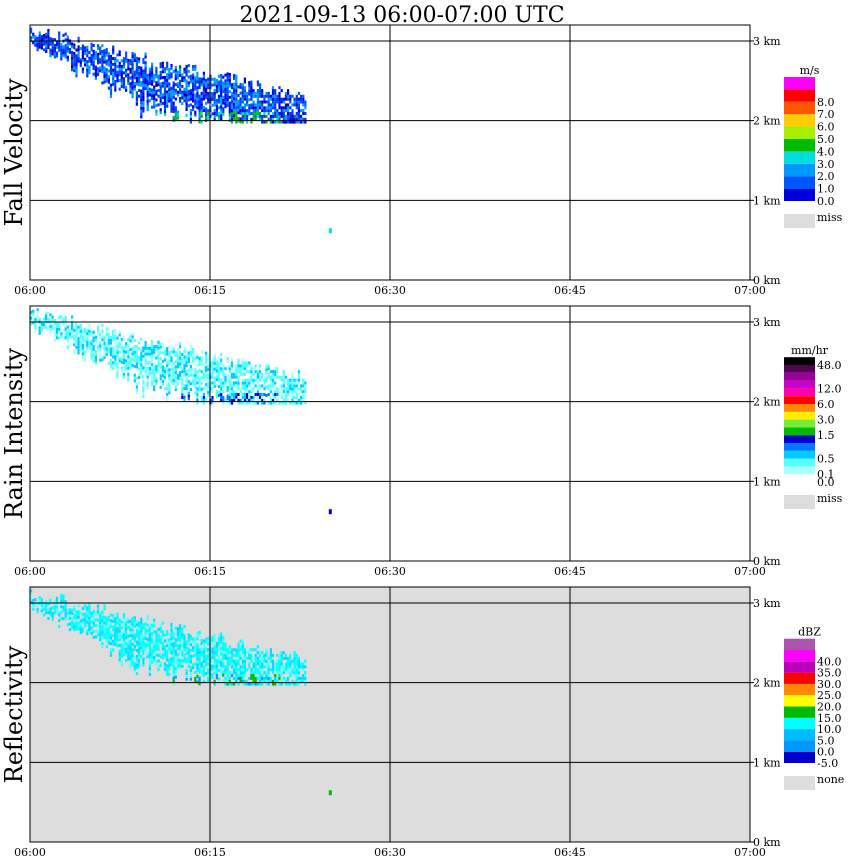 Image resolution: width=850 pixels, height=868 pixels. I want to click on legend-label: 30.0, so click(829, 684).